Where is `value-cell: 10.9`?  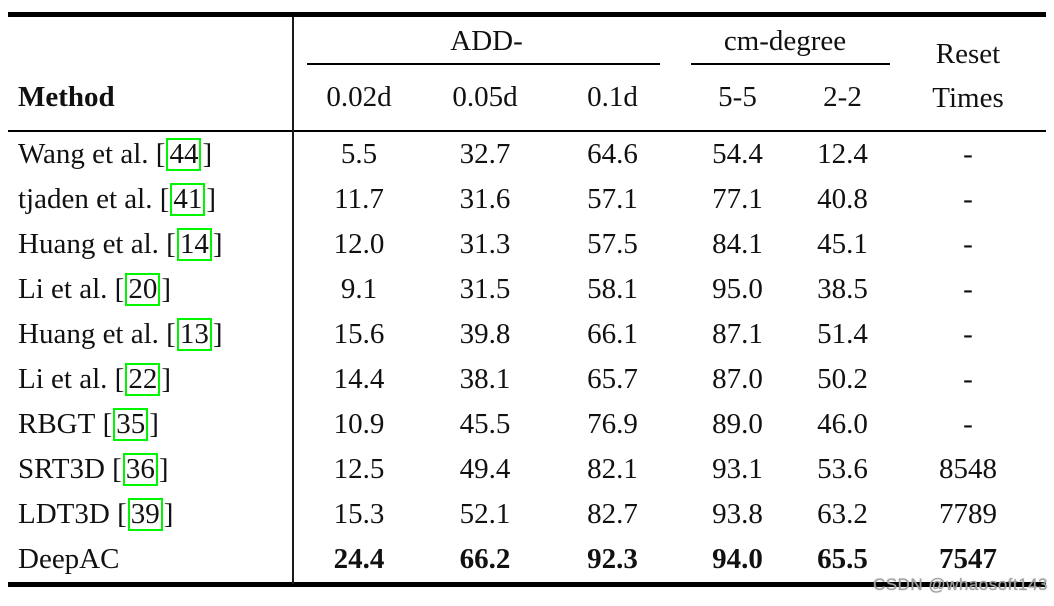 value-cell: 10.9 is located at coordinates (359, 424).